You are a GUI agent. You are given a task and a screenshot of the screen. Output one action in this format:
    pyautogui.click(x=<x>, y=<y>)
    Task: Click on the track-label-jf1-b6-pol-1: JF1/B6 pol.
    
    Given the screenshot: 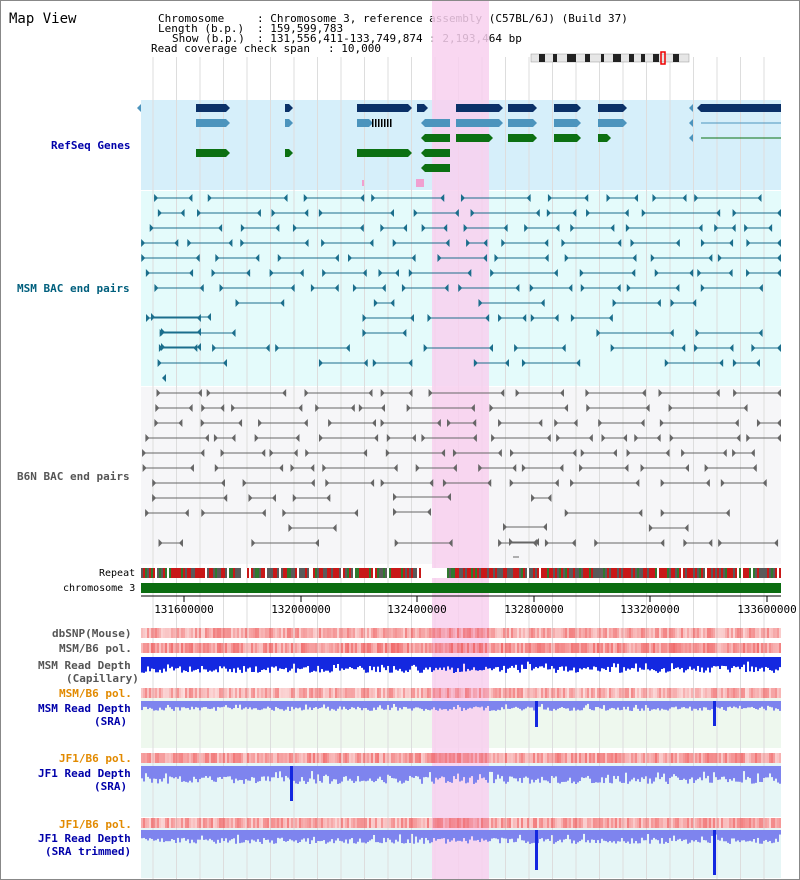 What is the action you would take?
    pyautogui.click(x=95, y=758)
    